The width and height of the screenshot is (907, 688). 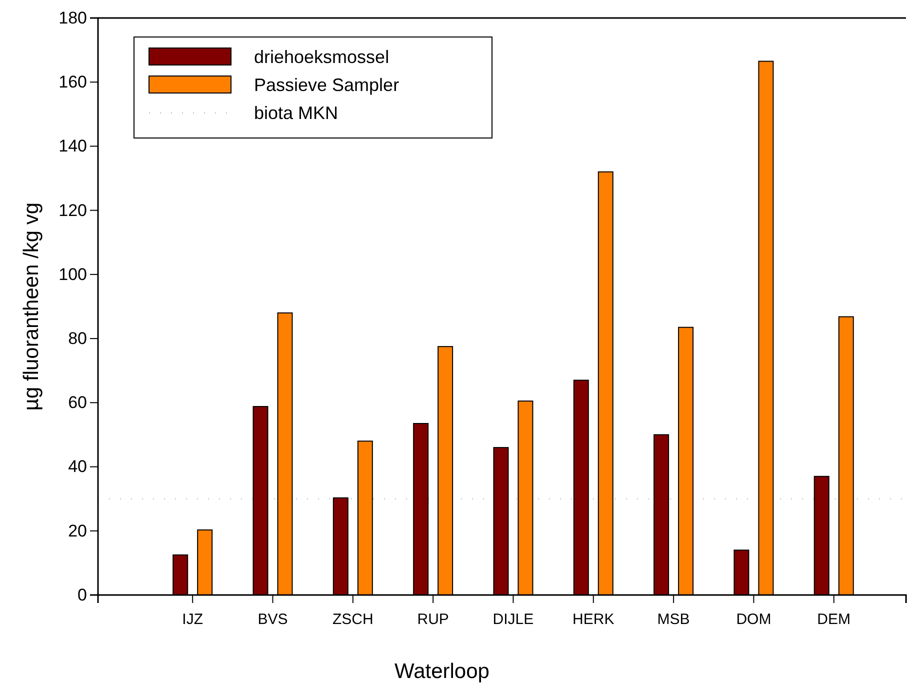 I want to click on x-tick-label: ZSCH, so click(x=353, y=619).